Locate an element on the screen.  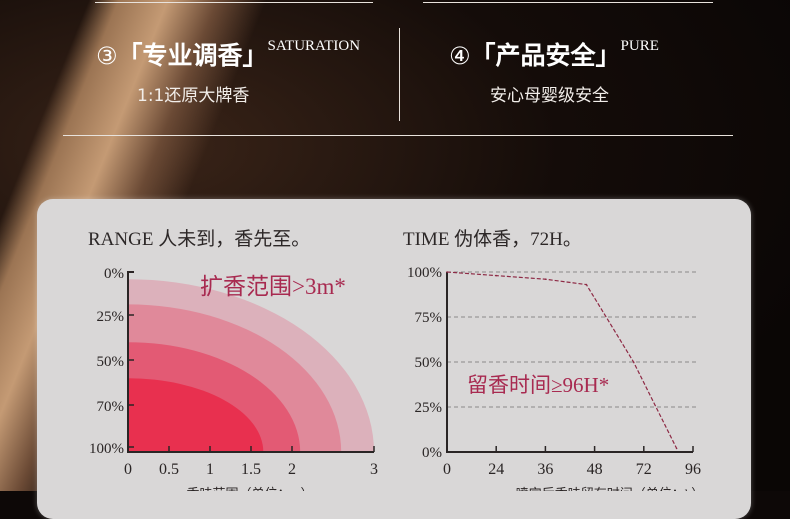
divider-vertical is located at coordinates (399, 74).